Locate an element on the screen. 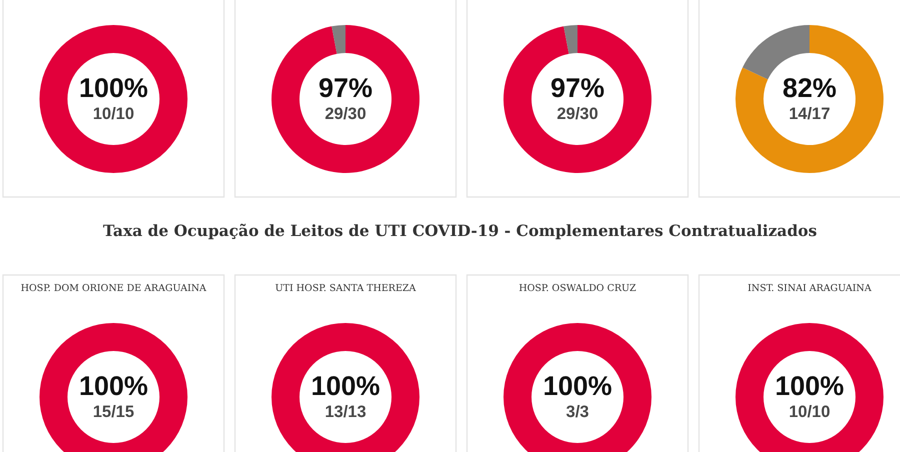  text: 13/13 is located at coordinates (345, 412).